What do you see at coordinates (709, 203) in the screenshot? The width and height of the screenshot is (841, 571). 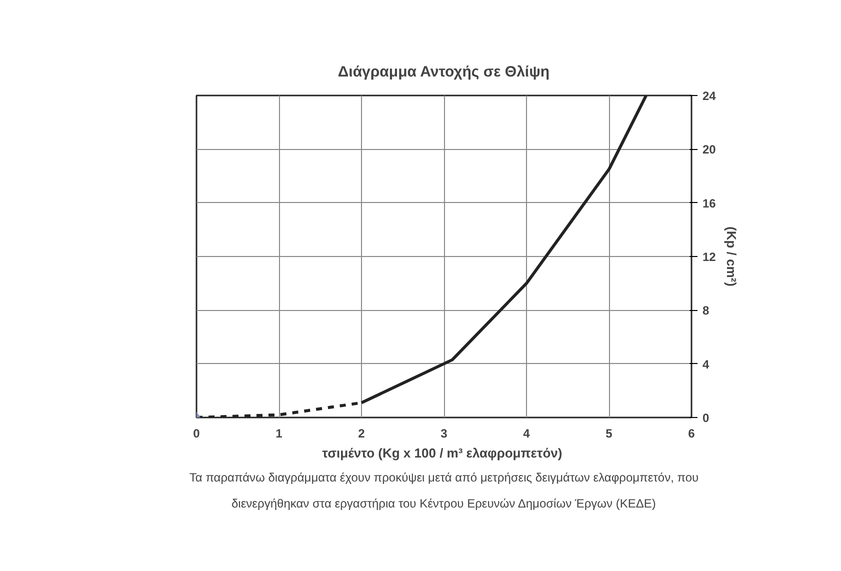 I see `y-tick-label: 16` at bounding box center [709, 203].